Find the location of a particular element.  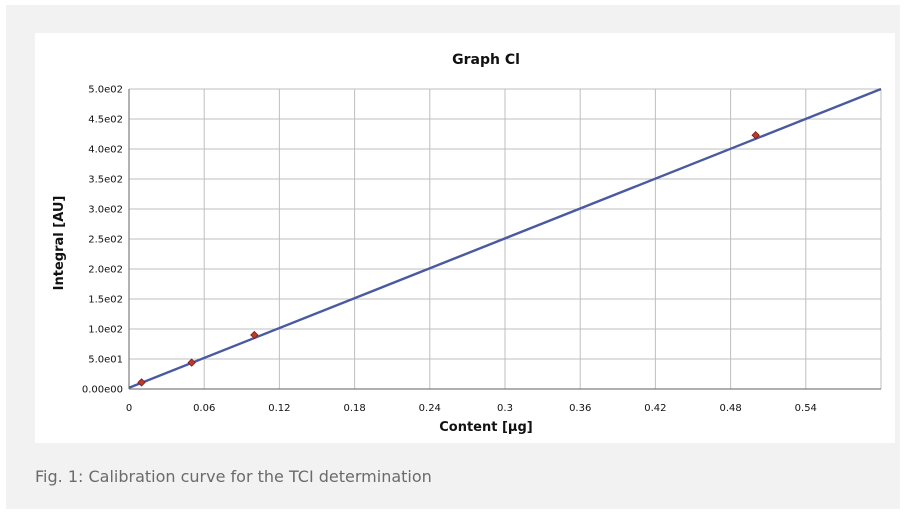

chart-title: Graph Cl is located at coordinates (486, 60).